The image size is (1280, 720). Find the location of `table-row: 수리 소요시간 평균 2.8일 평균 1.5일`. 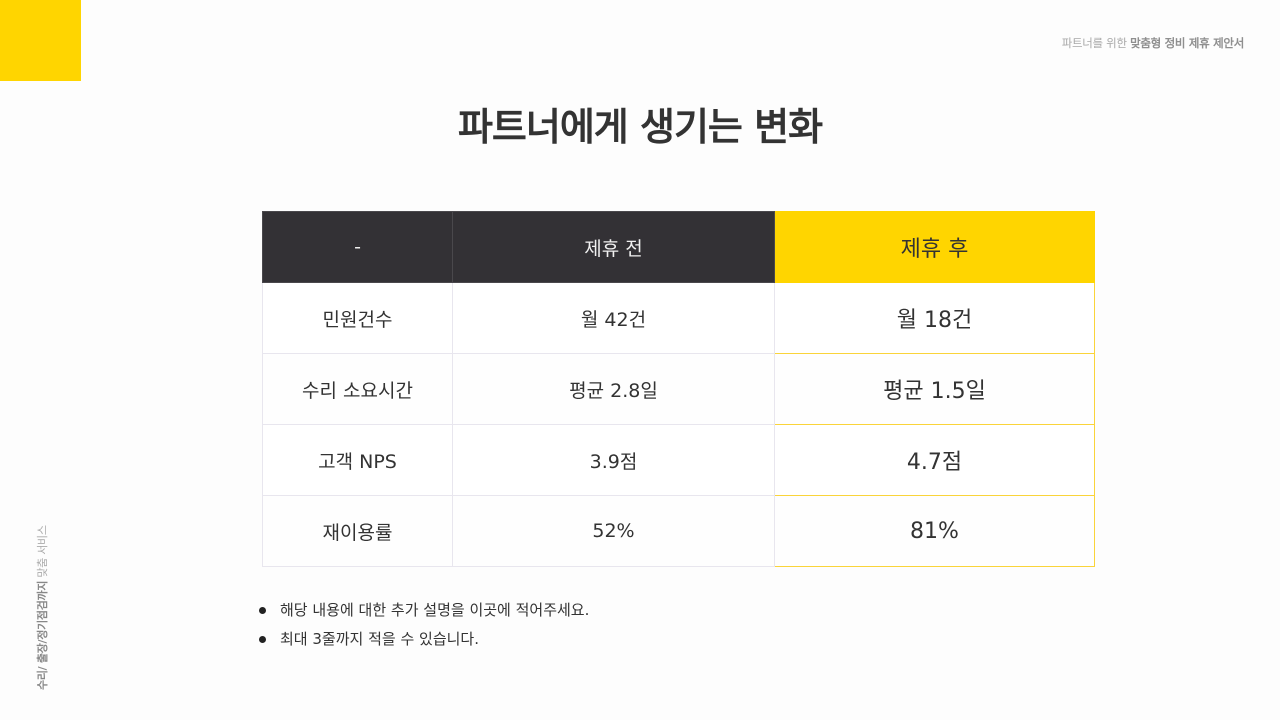

table-row: 수리 소요시간 평균 2.8일 평균 1.5일 is located at coordinates (678, 389).